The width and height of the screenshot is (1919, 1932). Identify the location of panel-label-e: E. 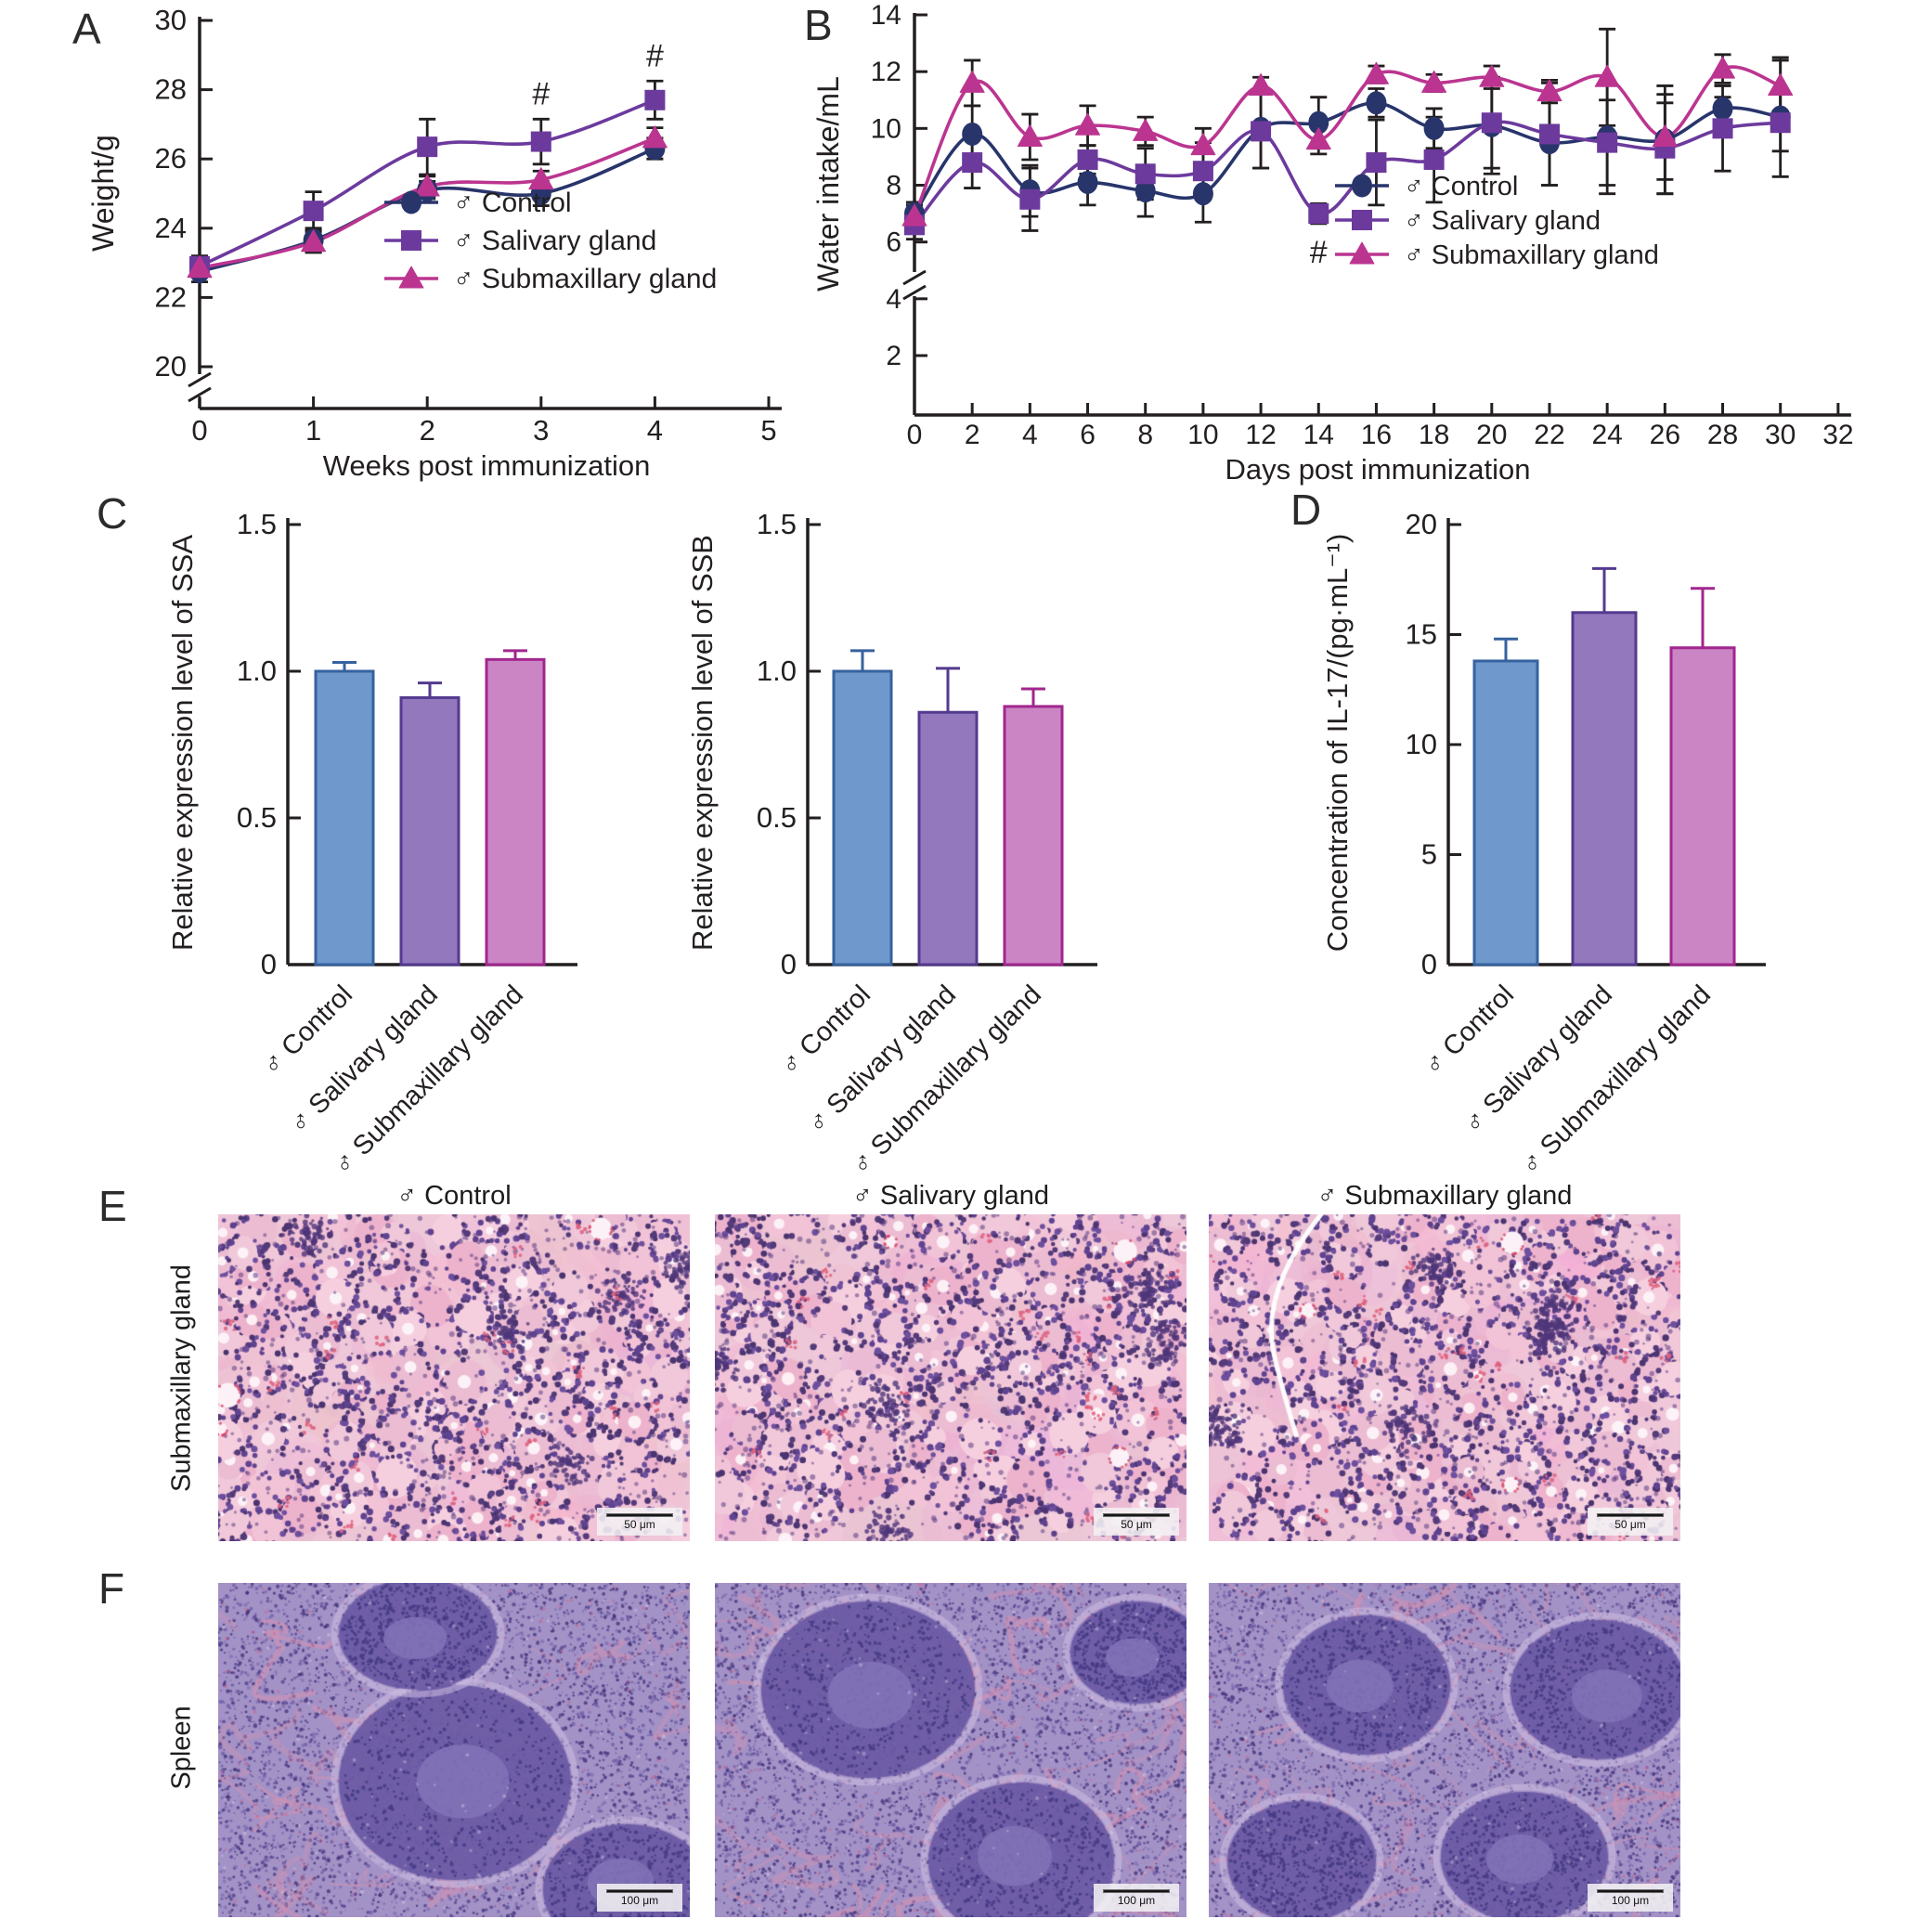
(113, 1206).